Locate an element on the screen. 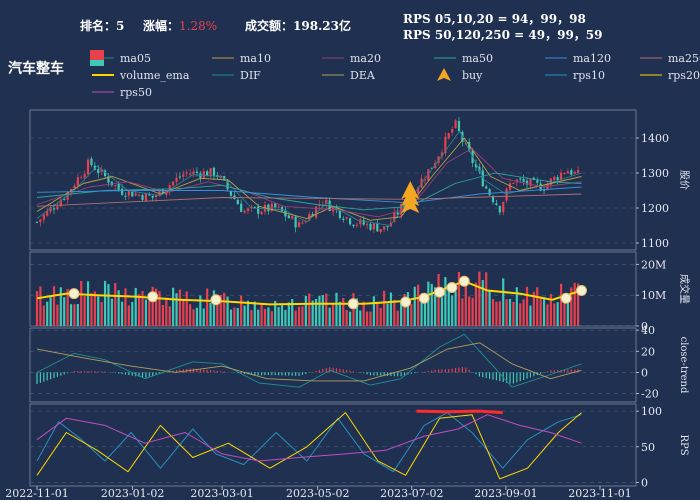 The height and width of the screenshot is (500, 700). rank-value: 5 is located at coordinates (120, 26).